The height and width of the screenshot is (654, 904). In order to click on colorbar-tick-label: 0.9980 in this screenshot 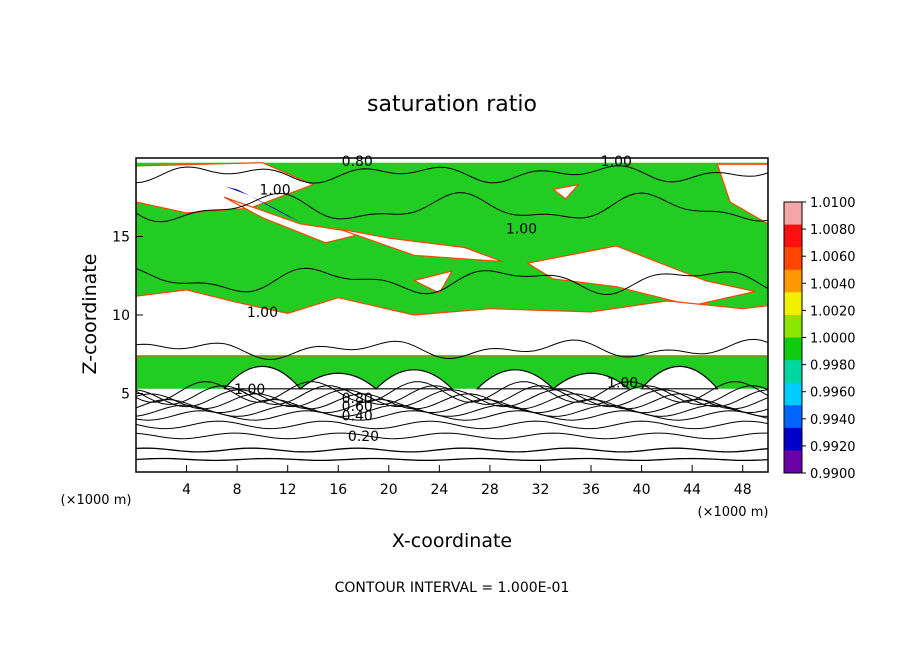, I will do `click(833, 366)`.